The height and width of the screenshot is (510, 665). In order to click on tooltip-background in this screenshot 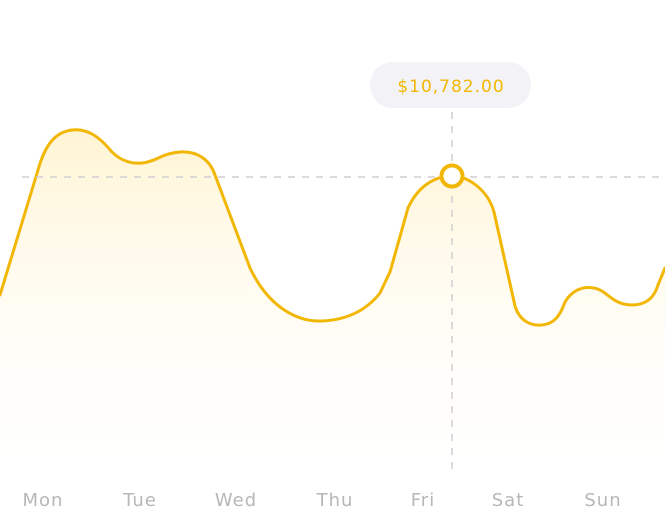, I will do `click(450, 85)`.